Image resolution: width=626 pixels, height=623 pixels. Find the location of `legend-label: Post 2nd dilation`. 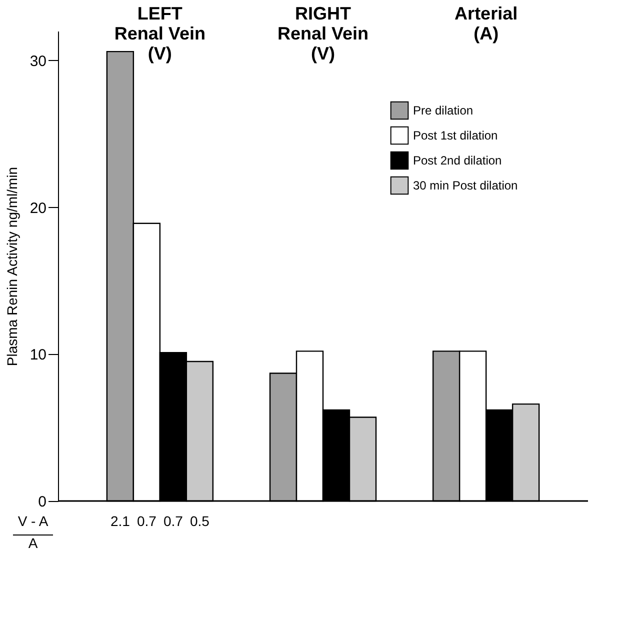

legend-label: Post 2nd dilation is located at coordinates (457, 161).